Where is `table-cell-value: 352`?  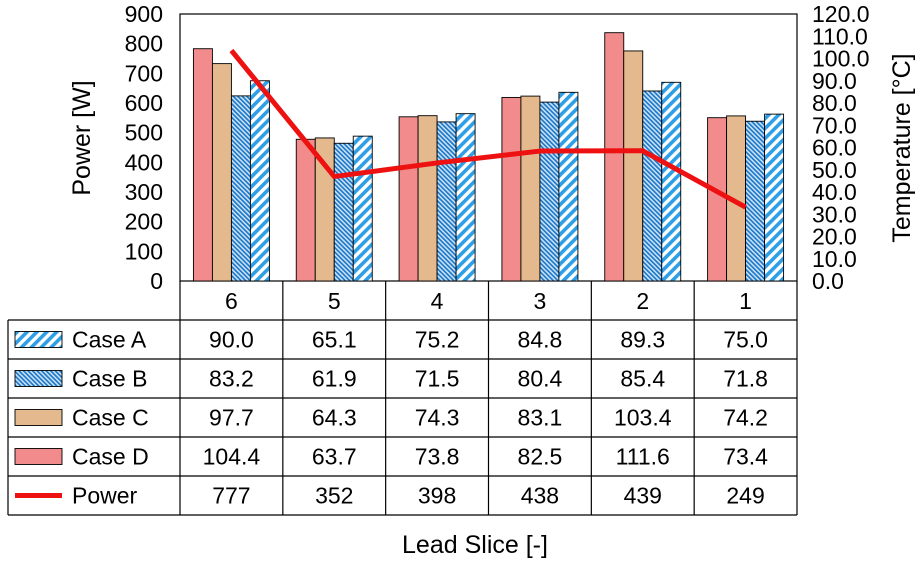 table-cell-value: 352 is located at coordinates (334, 496).